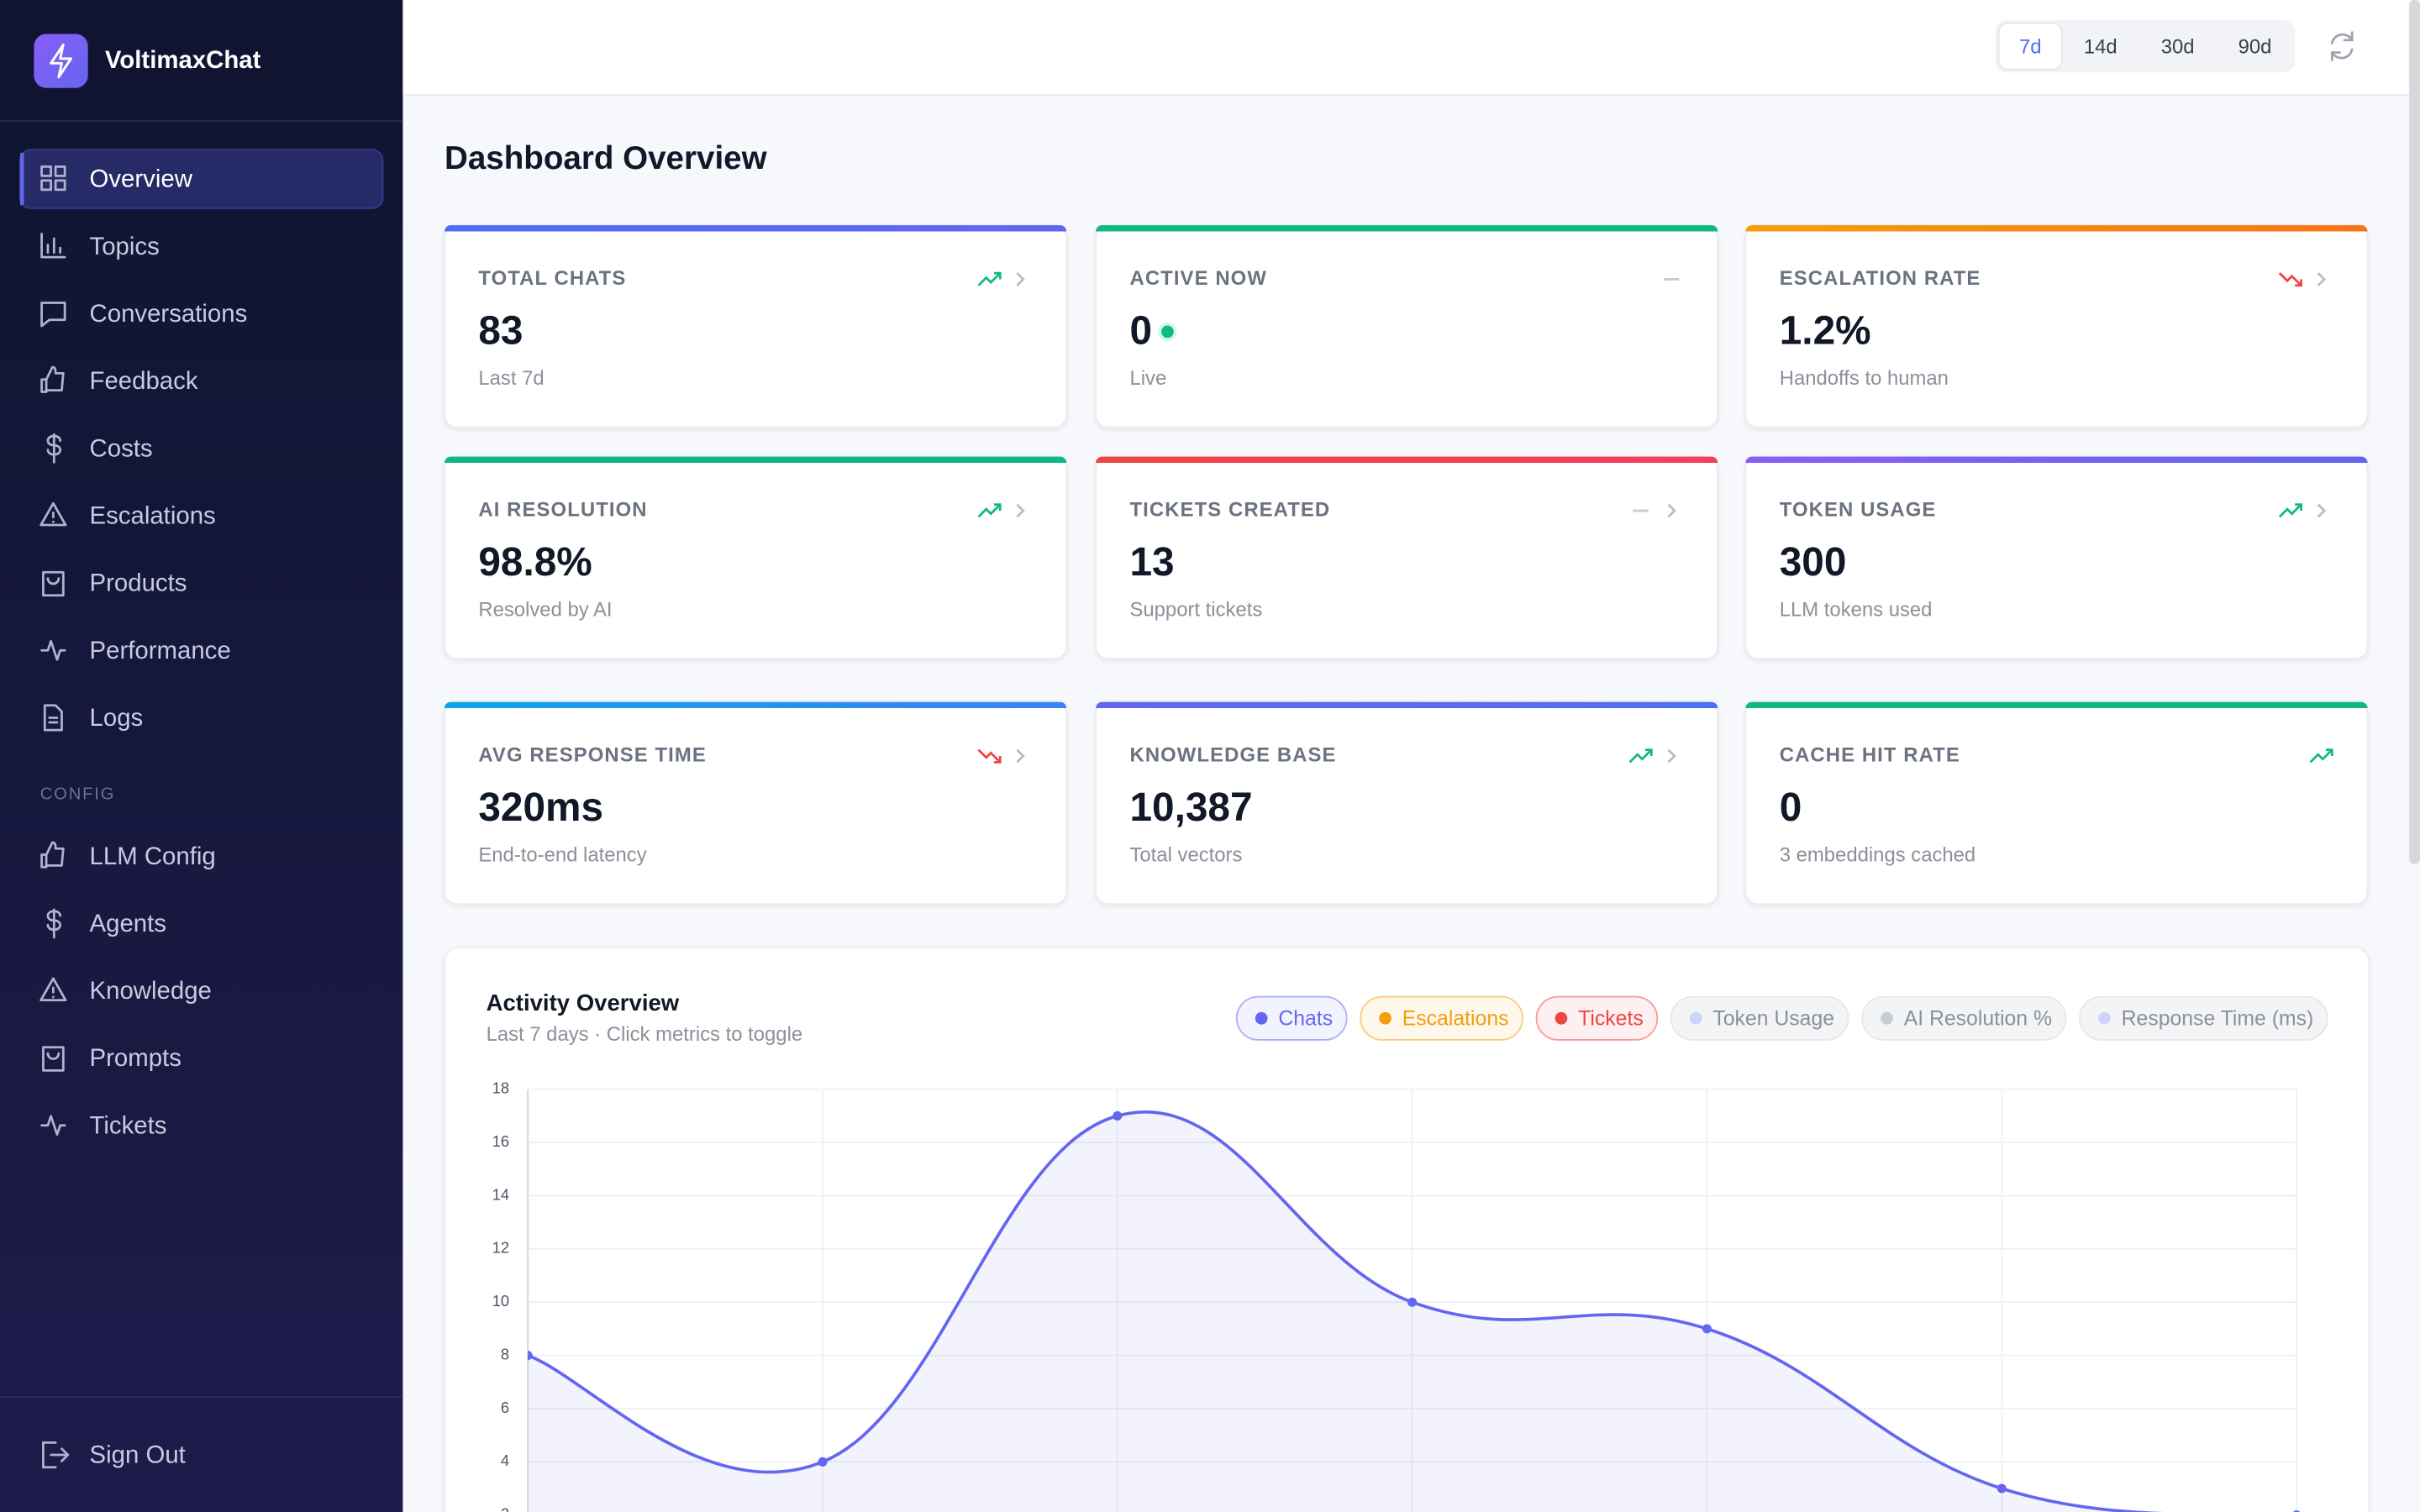 The image size is (2420, 1512). Describe the element at coordinates (138, 1455) in the screenshot. I see `sign-out: Sign Out` at that location.